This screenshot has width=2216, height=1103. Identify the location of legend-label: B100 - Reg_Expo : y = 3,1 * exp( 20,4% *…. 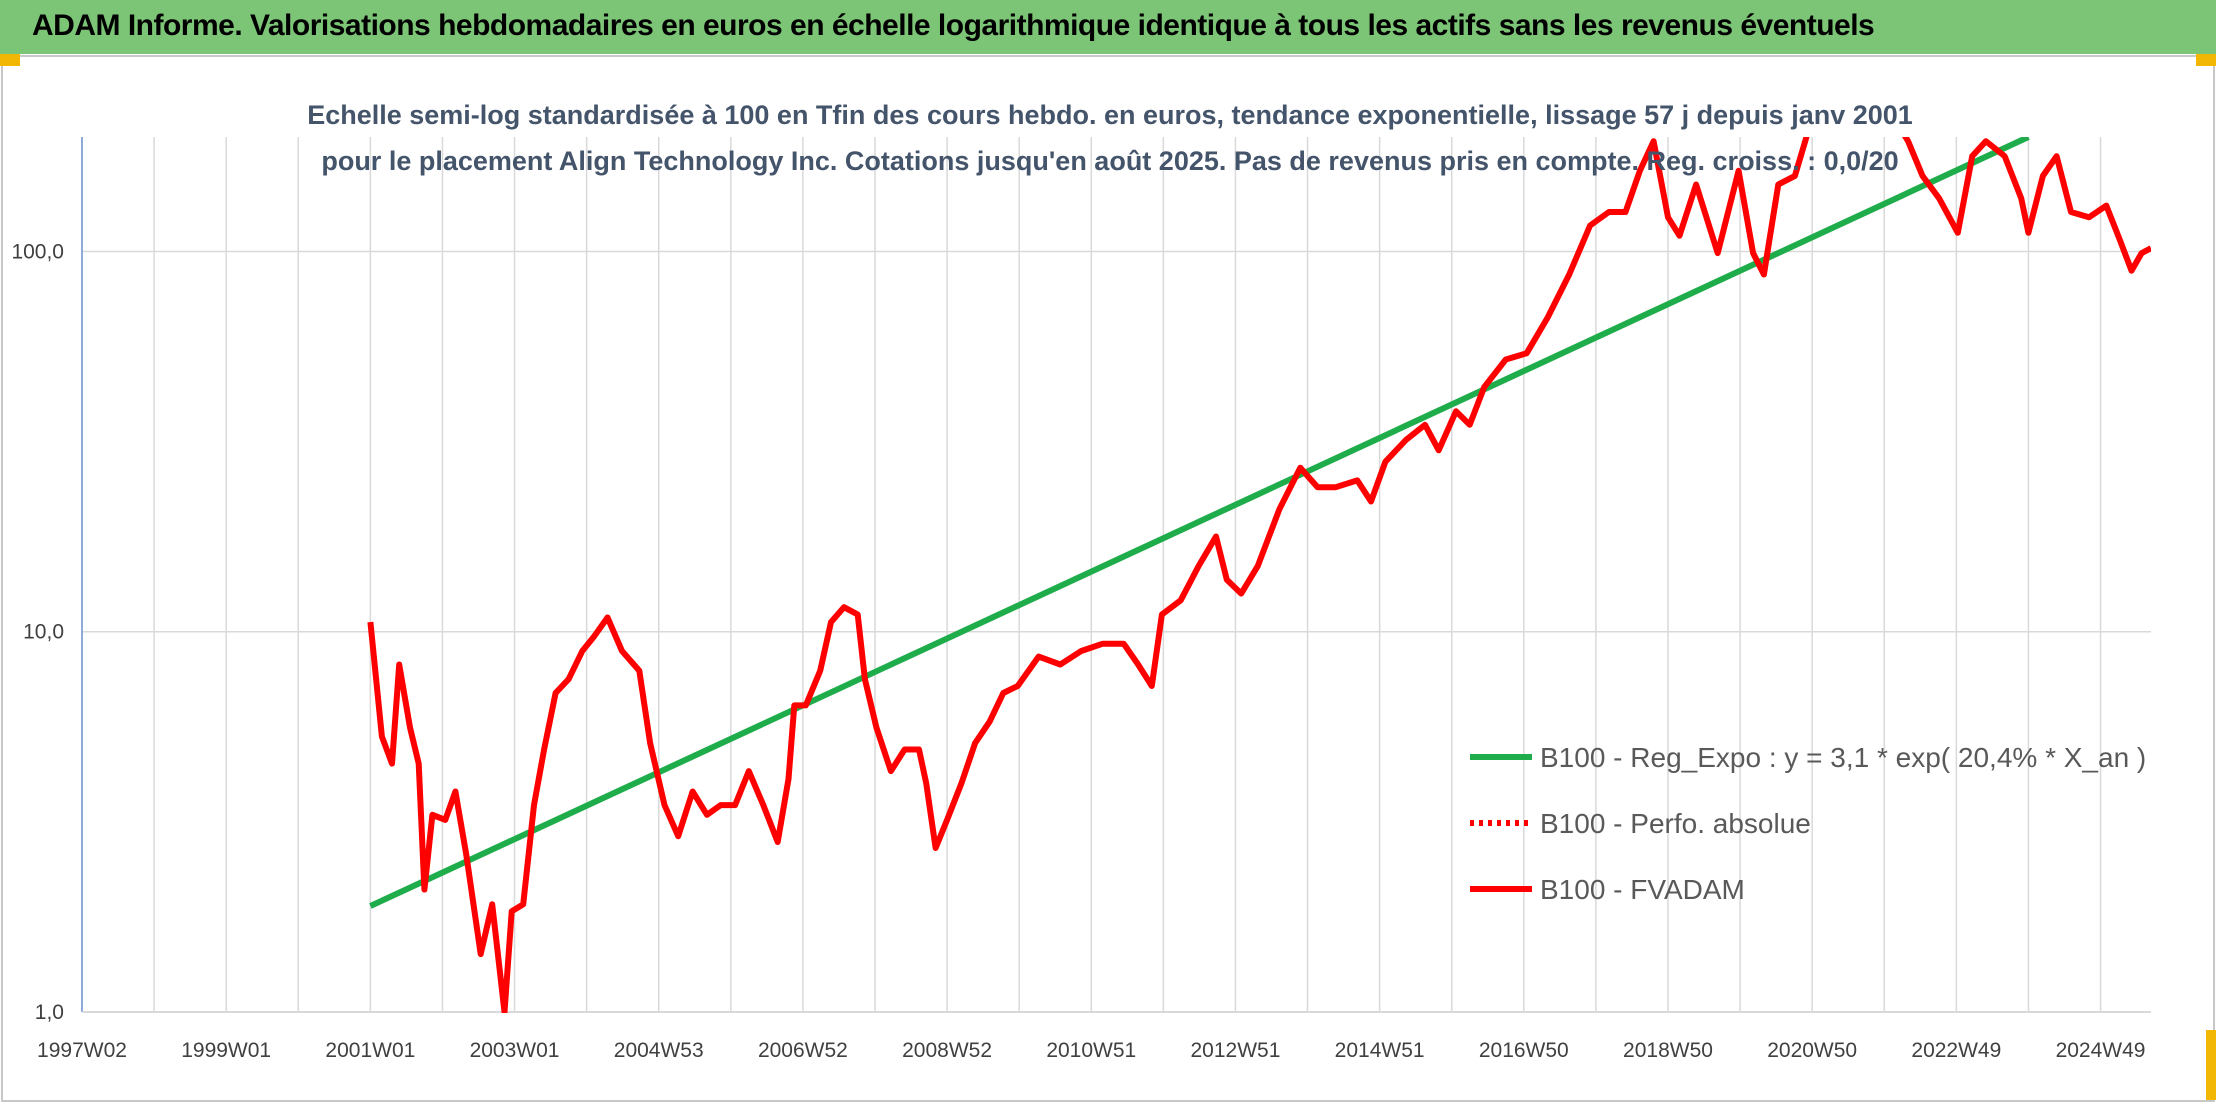
(1843, 757).